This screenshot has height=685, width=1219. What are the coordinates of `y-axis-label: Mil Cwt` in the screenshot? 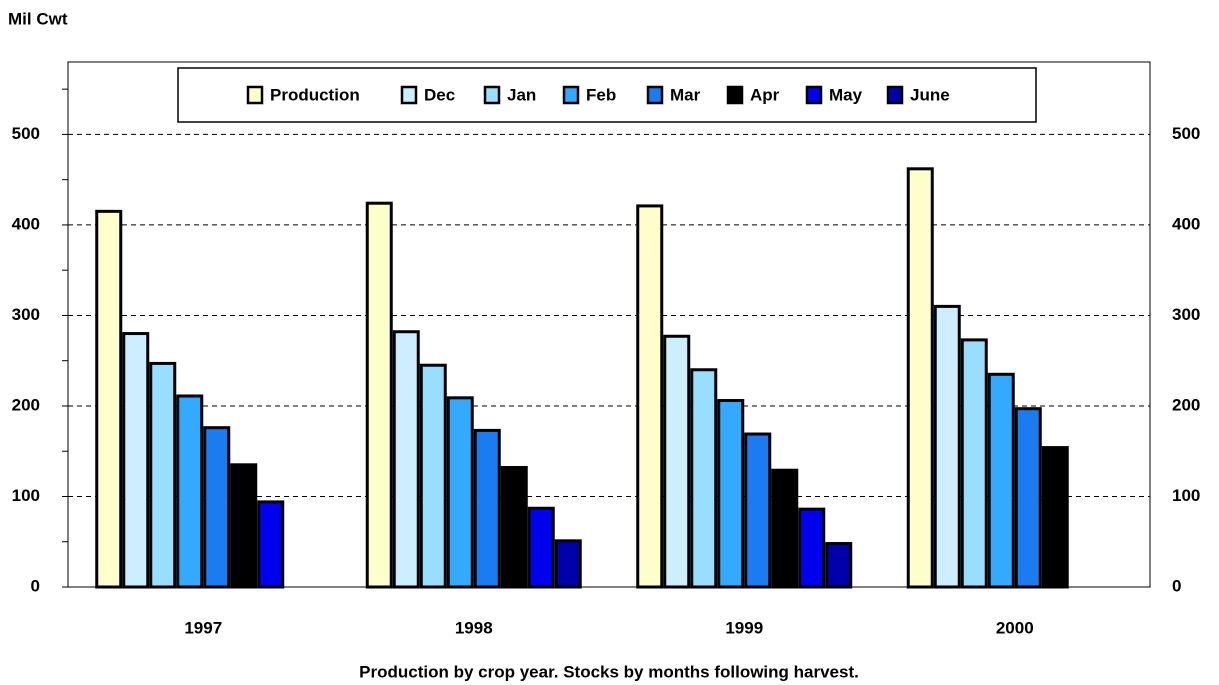 It's located at (38, 18).